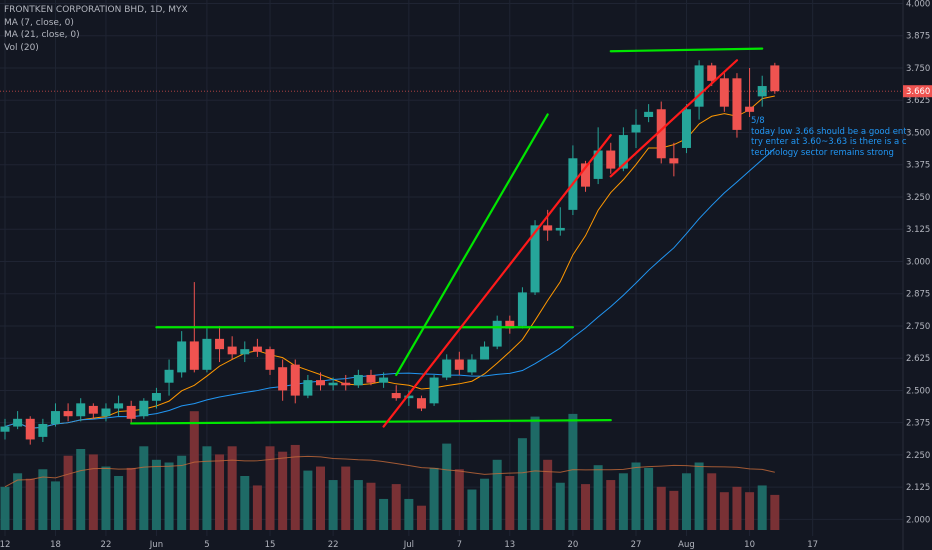 This screenshot has width=932, height=550. Describe the element at coordinates (96, 10) in the screenshot. I see `symbol-title: FRONTKEN CORPORATION BHD, 1D, MYX` at that location.